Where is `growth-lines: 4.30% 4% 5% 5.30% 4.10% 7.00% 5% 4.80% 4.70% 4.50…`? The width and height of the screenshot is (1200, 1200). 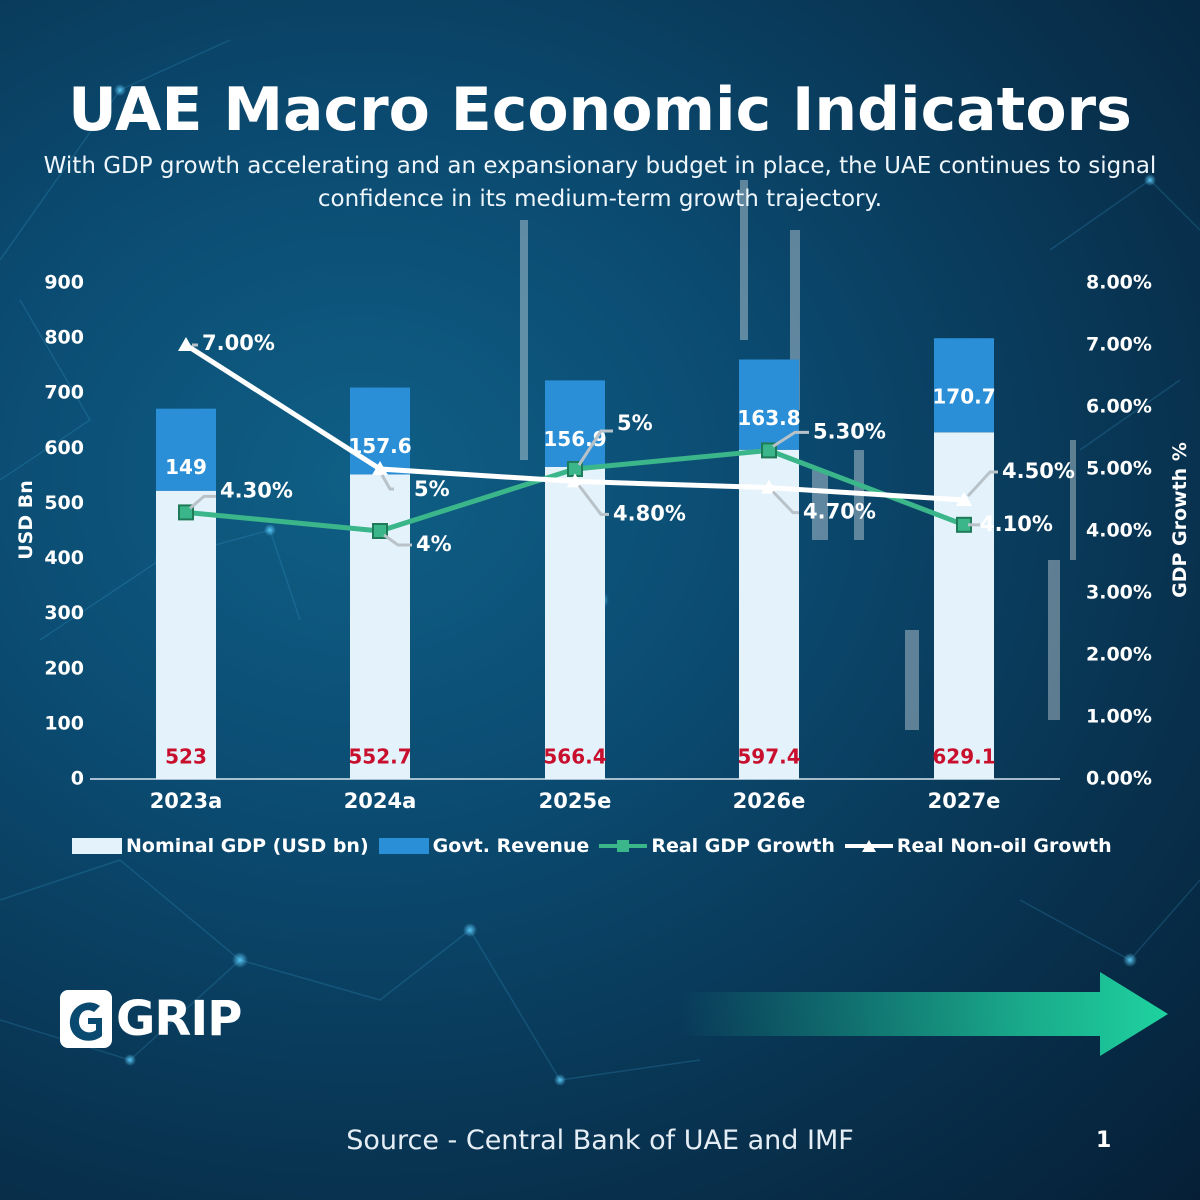
growth-lines: 4.30% 4% 5% 5.30% 4.10% 7.00% 5% 4.80% 4.70% 4.50… is located at coordinates (626, 443).